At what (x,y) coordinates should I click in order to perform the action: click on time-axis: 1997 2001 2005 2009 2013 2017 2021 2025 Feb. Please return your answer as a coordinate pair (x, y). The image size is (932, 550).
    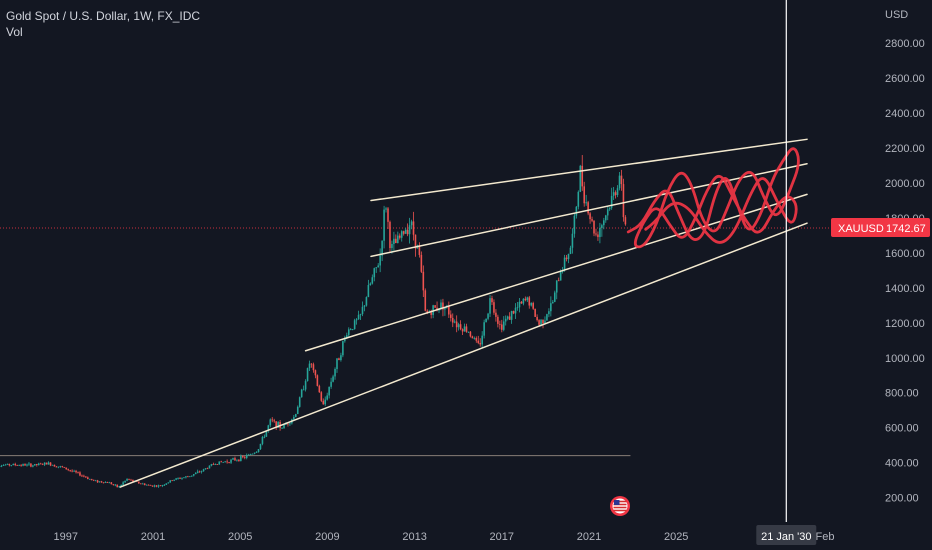
    Looking at the image, I should click on (421, 536).